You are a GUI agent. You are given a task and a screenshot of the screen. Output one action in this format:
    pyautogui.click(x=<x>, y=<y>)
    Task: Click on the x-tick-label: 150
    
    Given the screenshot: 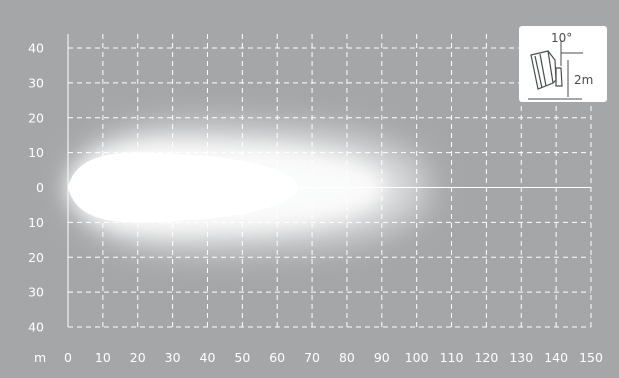 What is the action you would take?
    pyautogui.click(x=591, y=357)
    